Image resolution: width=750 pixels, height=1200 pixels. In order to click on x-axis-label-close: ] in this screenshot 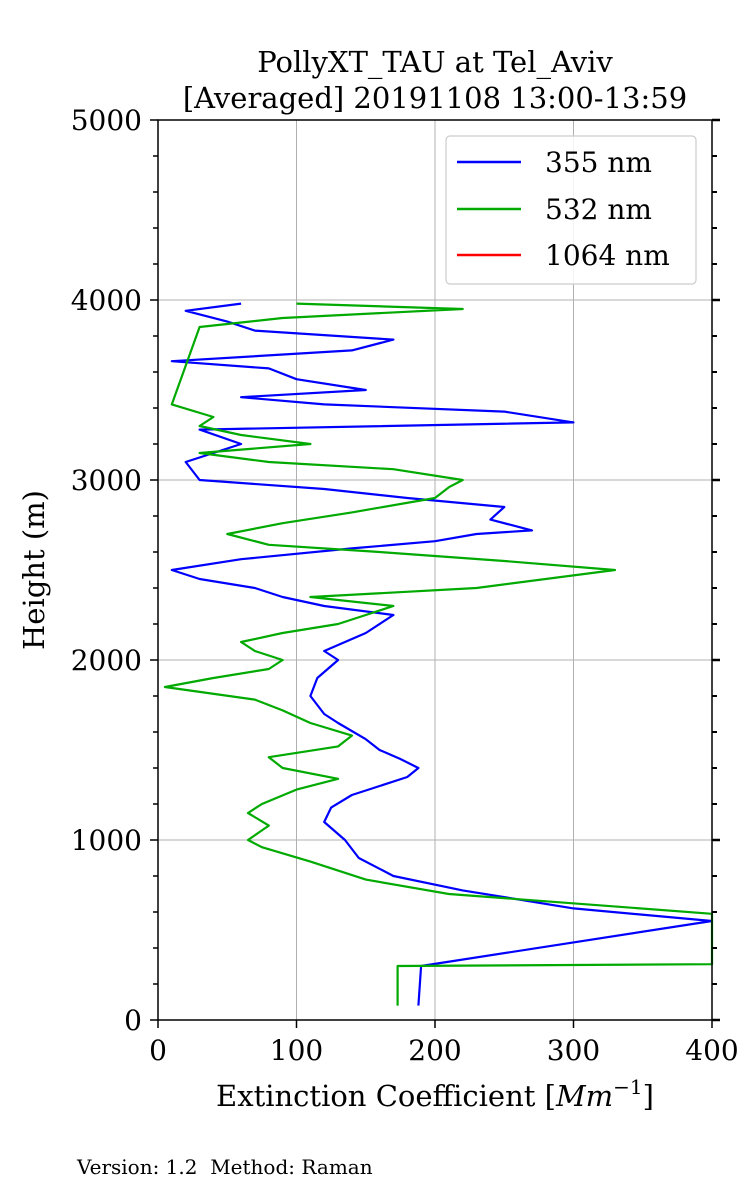, I will do `click(648, 1096)`.